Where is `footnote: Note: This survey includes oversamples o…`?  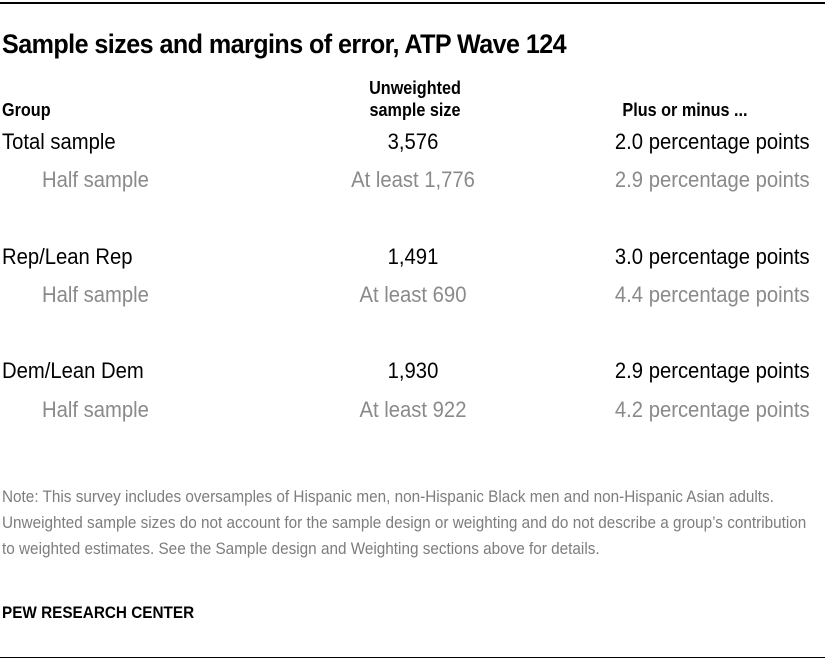
footnote: Note: This survey includes oversamples o… is located at coordinates (404, 522).